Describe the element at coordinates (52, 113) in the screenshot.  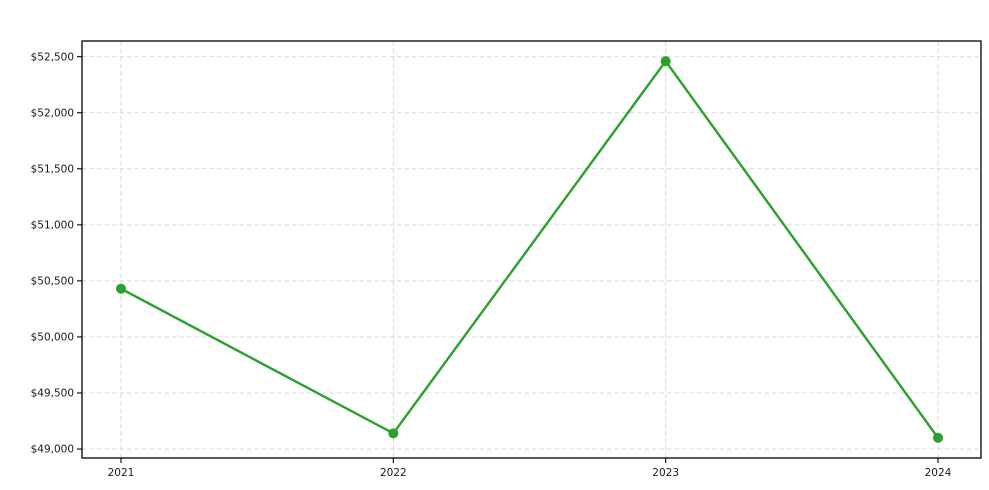
I see `y-tick-label: $52,000` at that location.